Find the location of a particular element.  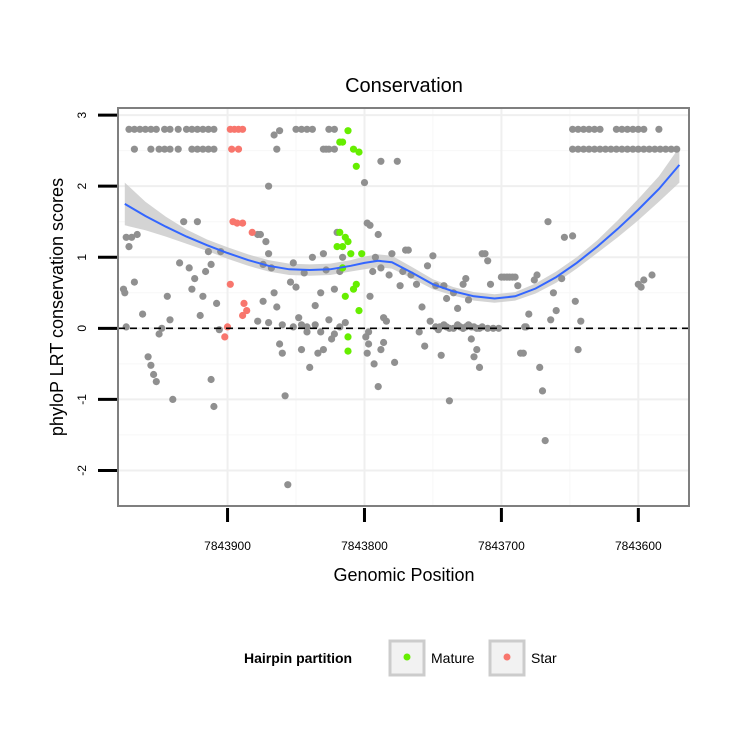

x-tick-label: 7843800 is located at coordinates (364, 546).